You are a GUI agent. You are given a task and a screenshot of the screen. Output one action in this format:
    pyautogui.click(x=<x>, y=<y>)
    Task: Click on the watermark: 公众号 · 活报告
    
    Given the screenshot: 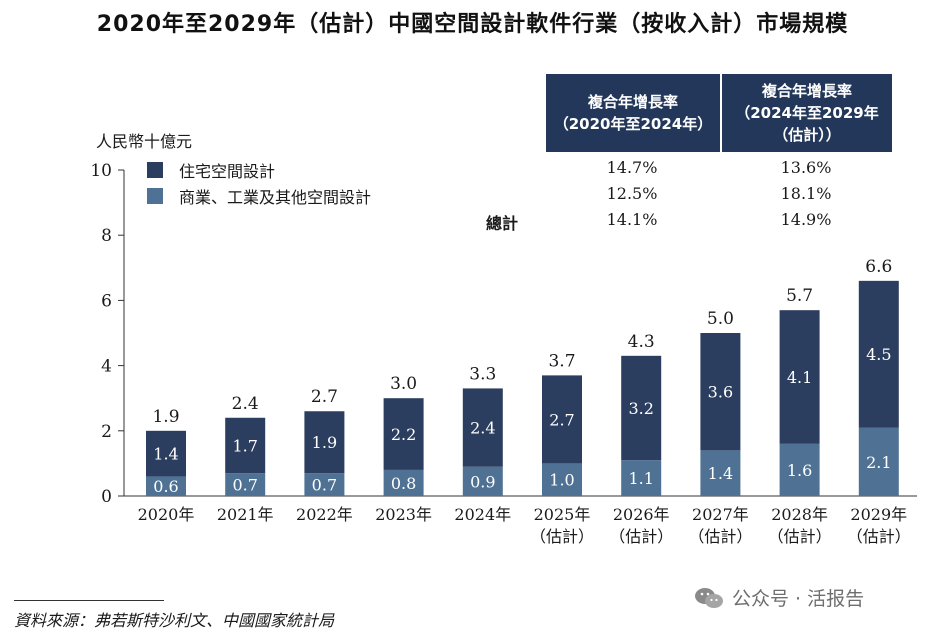 What is the action you would take?
    pyautogui.click(x=779, y=597)
    